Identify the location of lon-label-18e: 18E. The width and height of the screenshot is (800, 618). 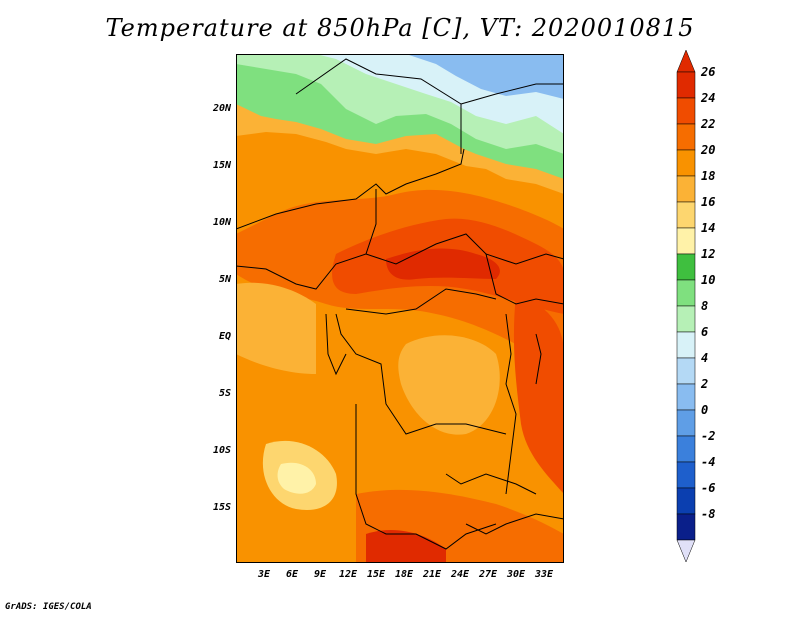
(404, 574).